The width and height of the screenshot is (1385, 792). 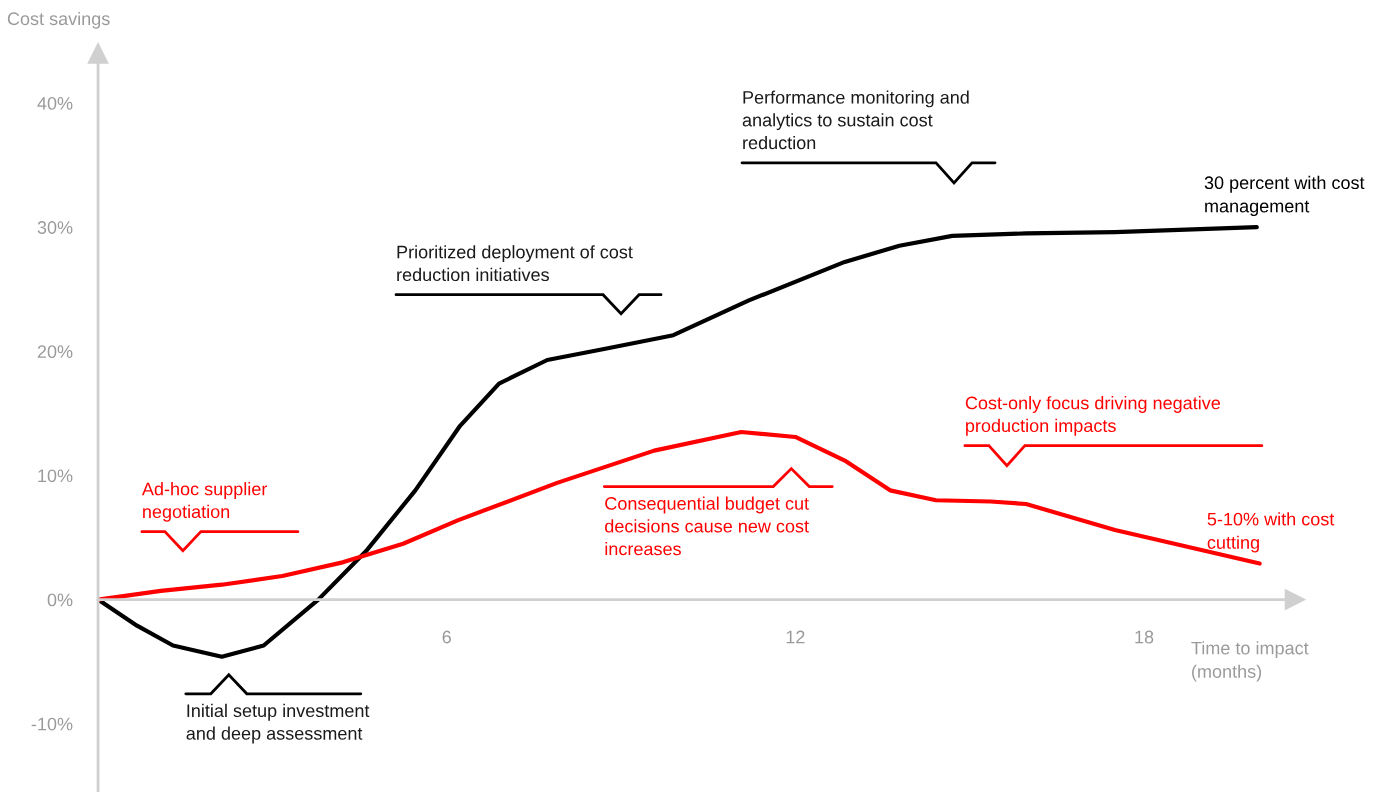 I want to click on y-tick-label: 40%, so click(x=55, y=103).